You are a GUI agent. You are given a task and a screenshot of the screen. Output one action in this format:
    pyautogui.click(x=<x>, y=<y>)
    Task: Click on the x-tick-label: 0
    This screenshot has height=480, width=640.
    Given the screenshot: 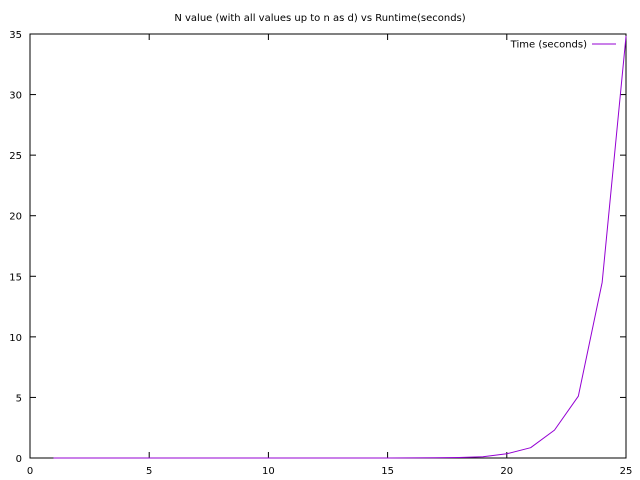 What is the action you would take?
    pyautogui.click(x=30, y=471)
    